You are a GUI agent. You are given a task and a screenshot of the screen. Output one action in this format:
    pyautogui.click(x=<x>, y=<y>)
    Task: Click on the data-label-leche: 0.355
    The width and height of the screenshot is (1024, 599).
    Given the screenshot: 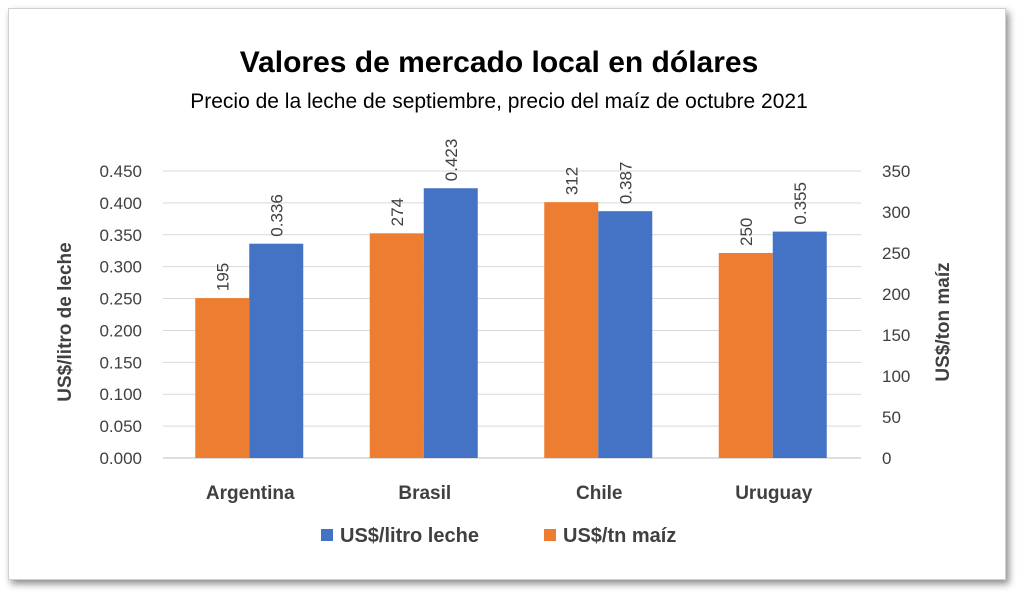 What is the action you would take?
    pyautogui.click(x=800, y=203)
    